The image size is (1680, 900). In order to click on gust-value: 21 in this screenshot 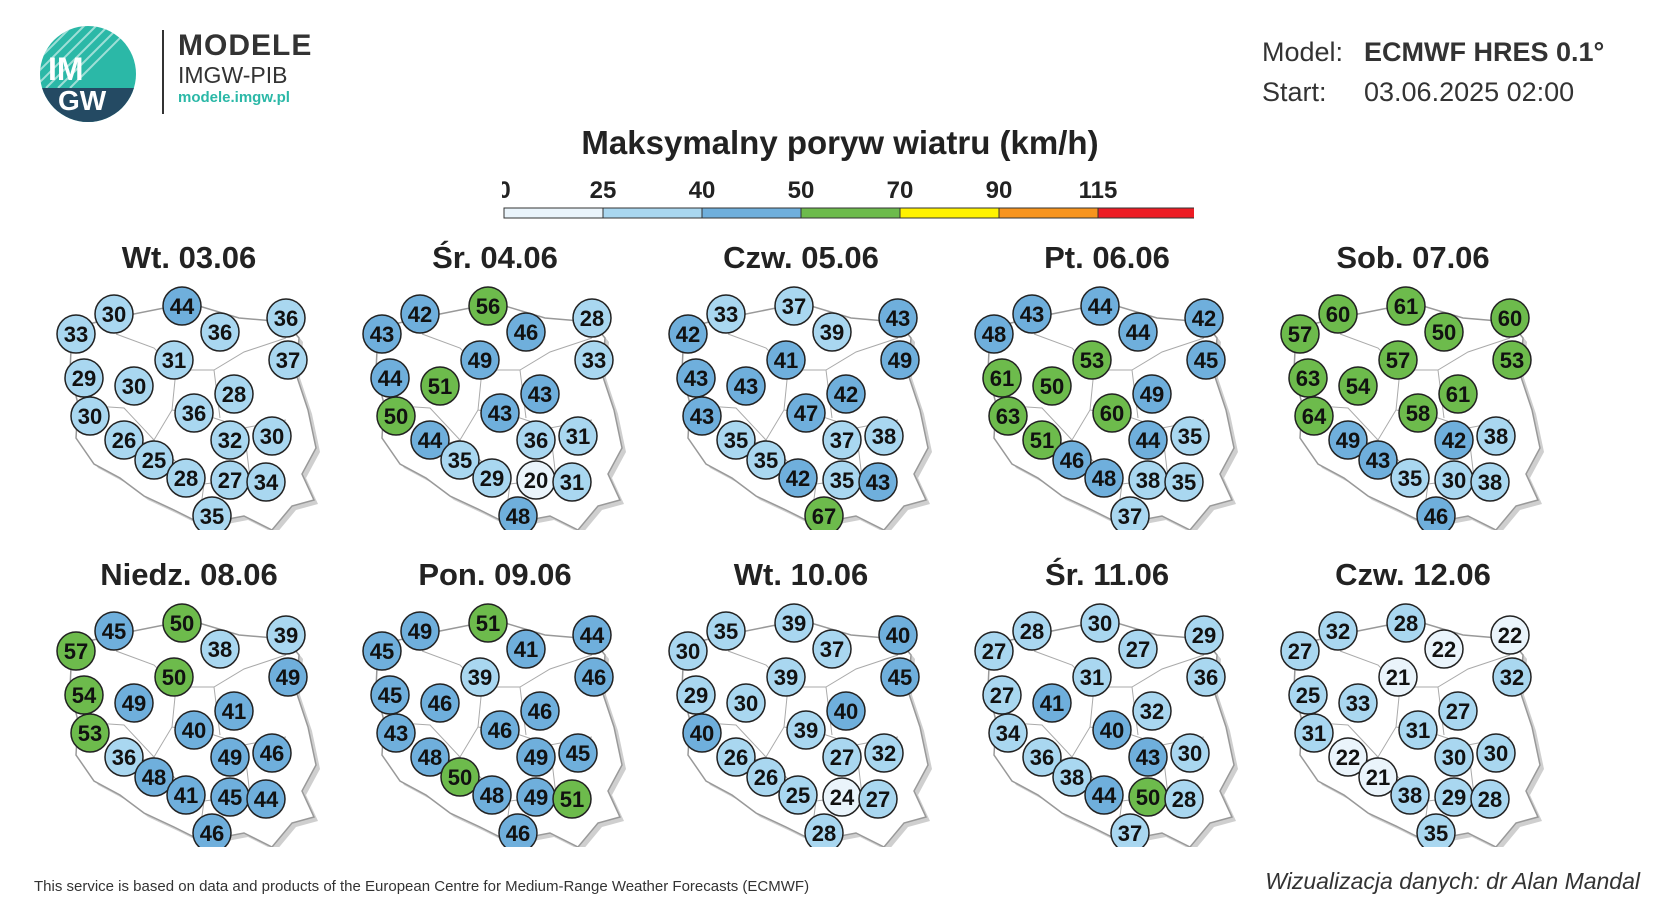, I will do `click(1398, 677)`.